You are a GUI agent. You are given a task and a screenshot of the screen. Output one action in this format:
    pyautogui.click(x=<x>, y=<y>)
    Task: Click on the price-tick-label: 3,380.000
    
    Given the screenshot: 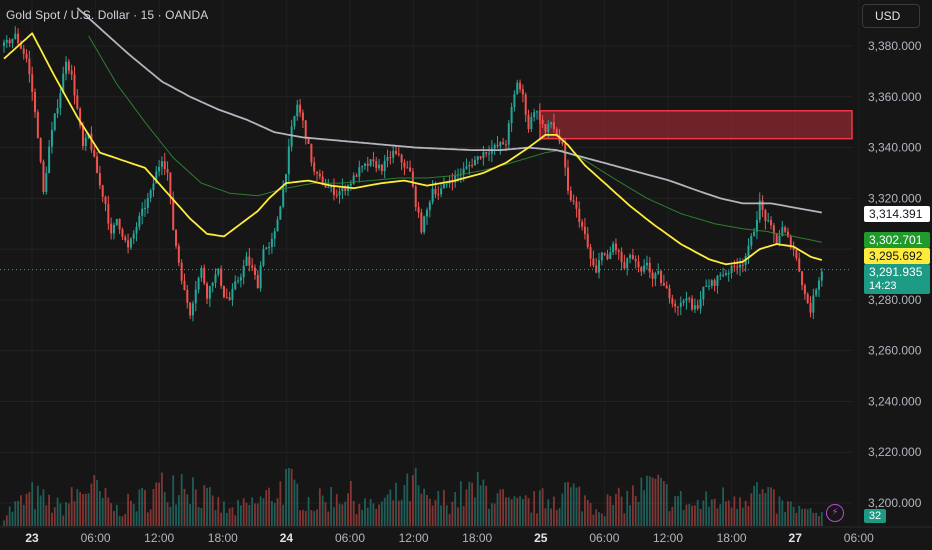 What is the action you would take?
    pyautogui.click(x=895, y=46)
    